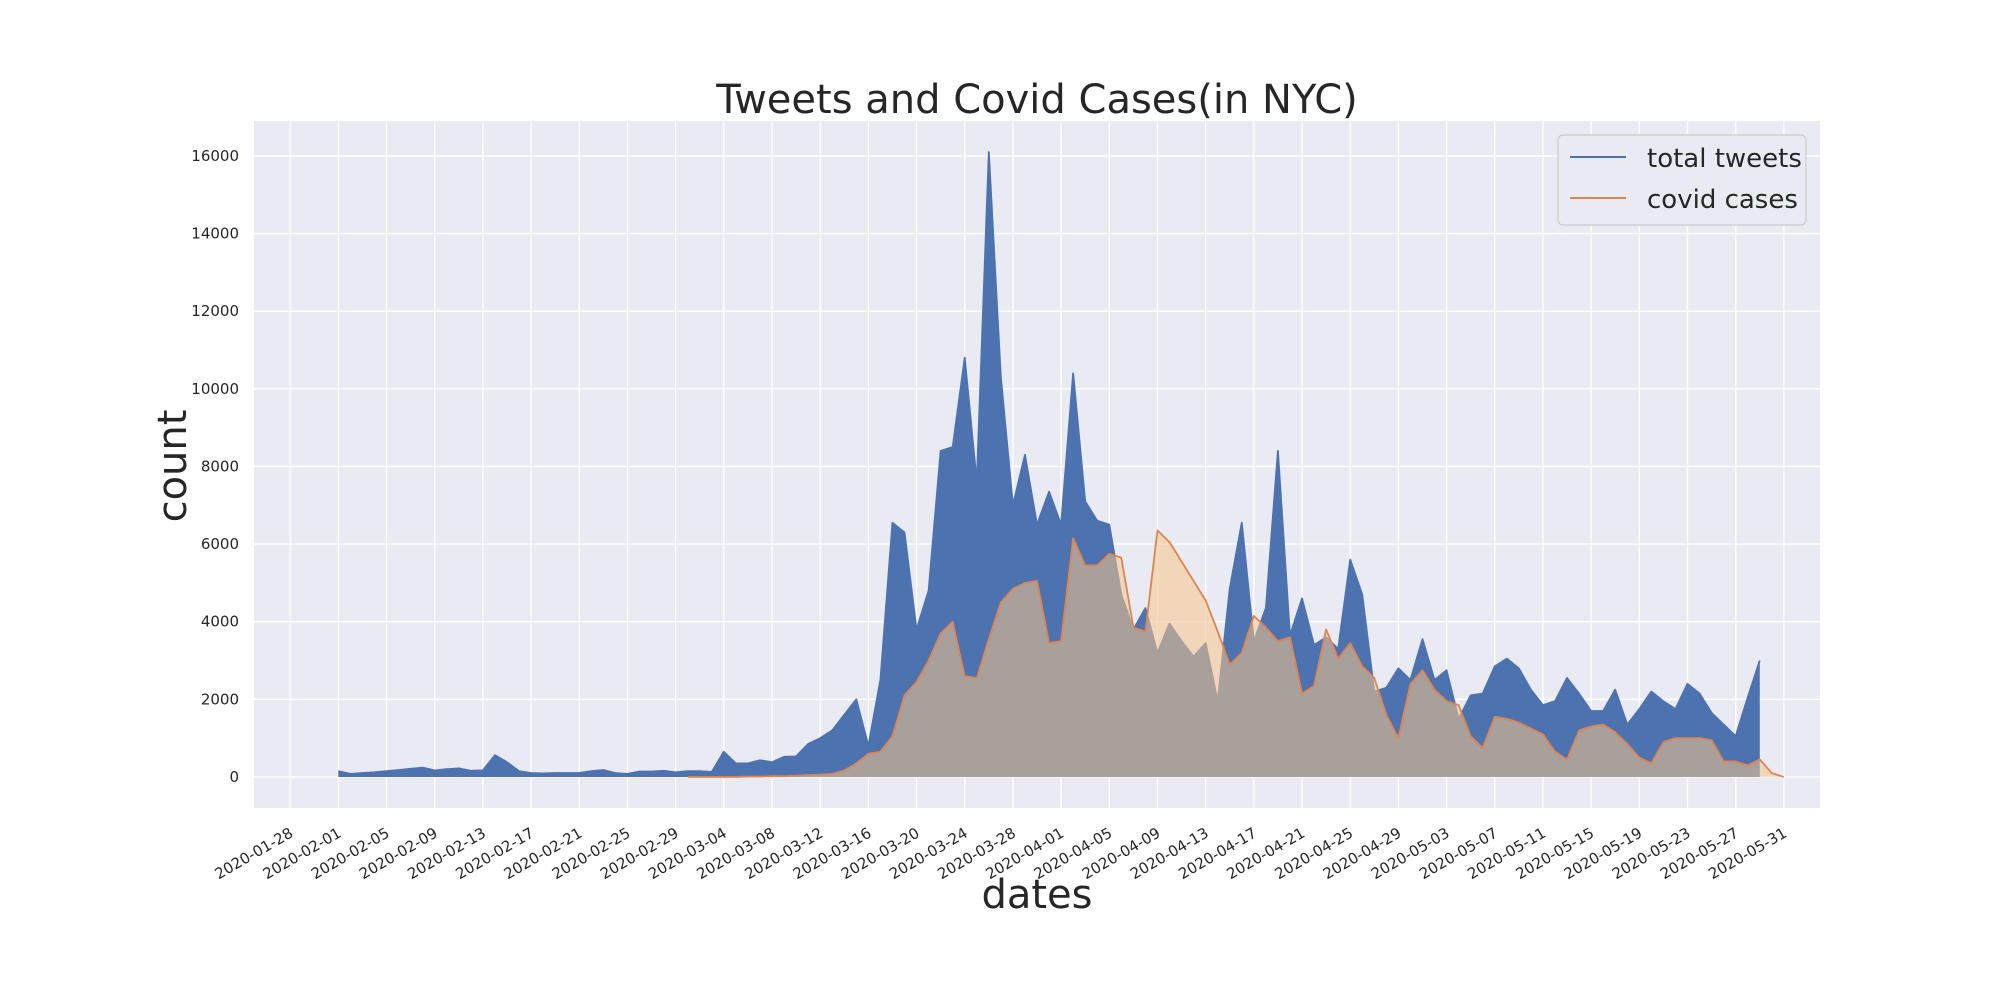  I want to click on y-tick-label: 14000, so click(215, 234).